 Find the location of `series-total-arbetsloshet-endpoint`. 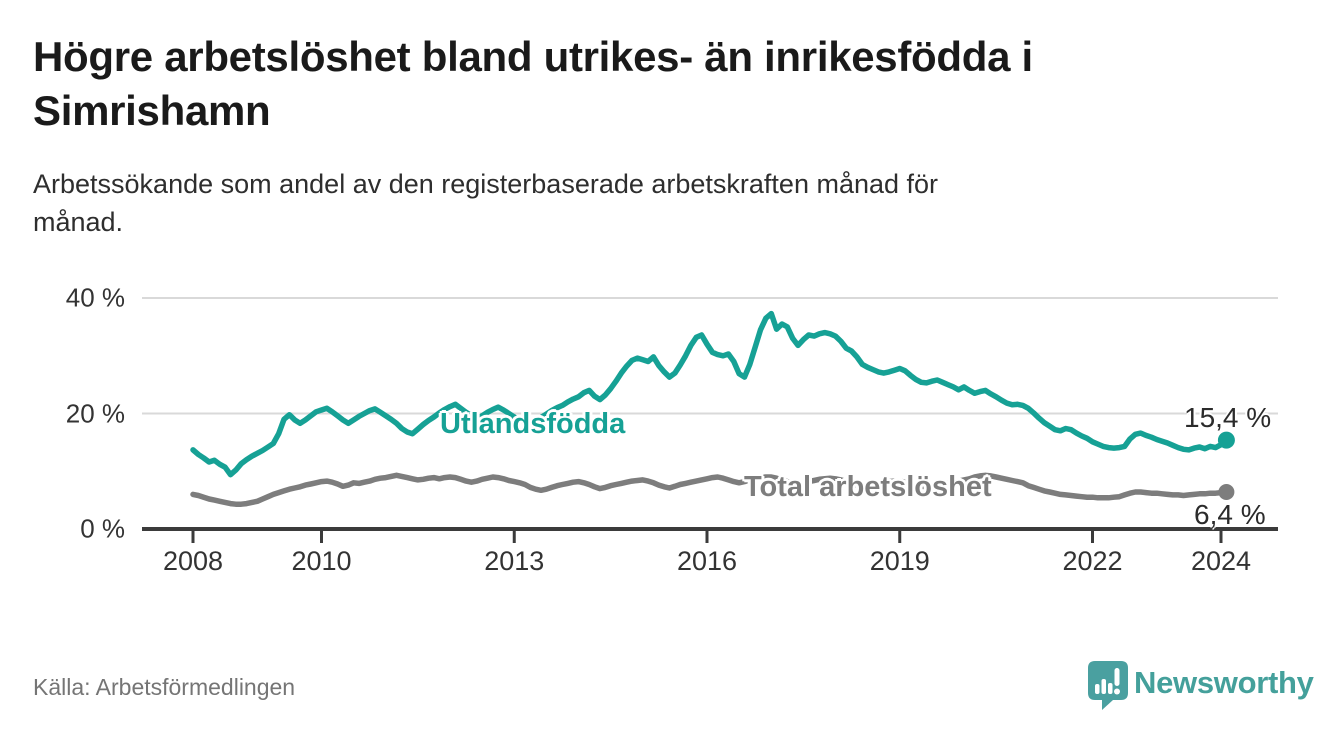

series-total-arbetsloshet-endpoint is located at coordinates (1226, 492).